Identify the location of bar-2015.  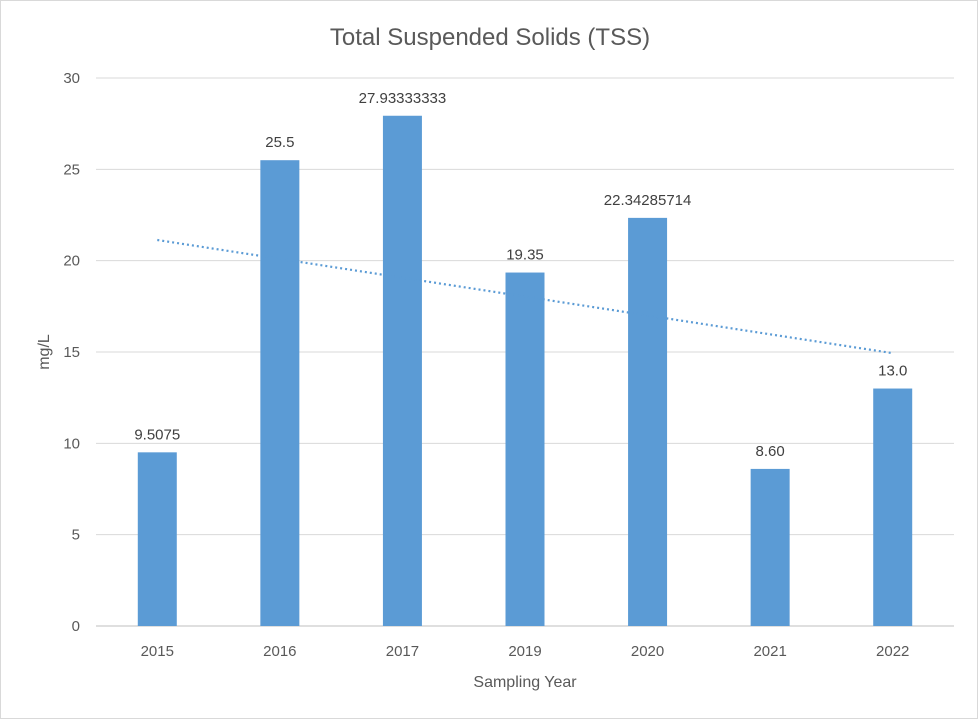
(157, 539).